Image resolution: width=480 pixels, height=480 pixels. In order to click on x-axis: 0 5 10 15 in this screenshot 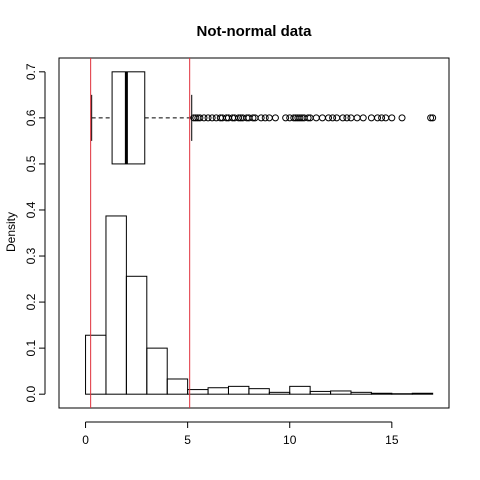, I will do `click(240, 434)`.